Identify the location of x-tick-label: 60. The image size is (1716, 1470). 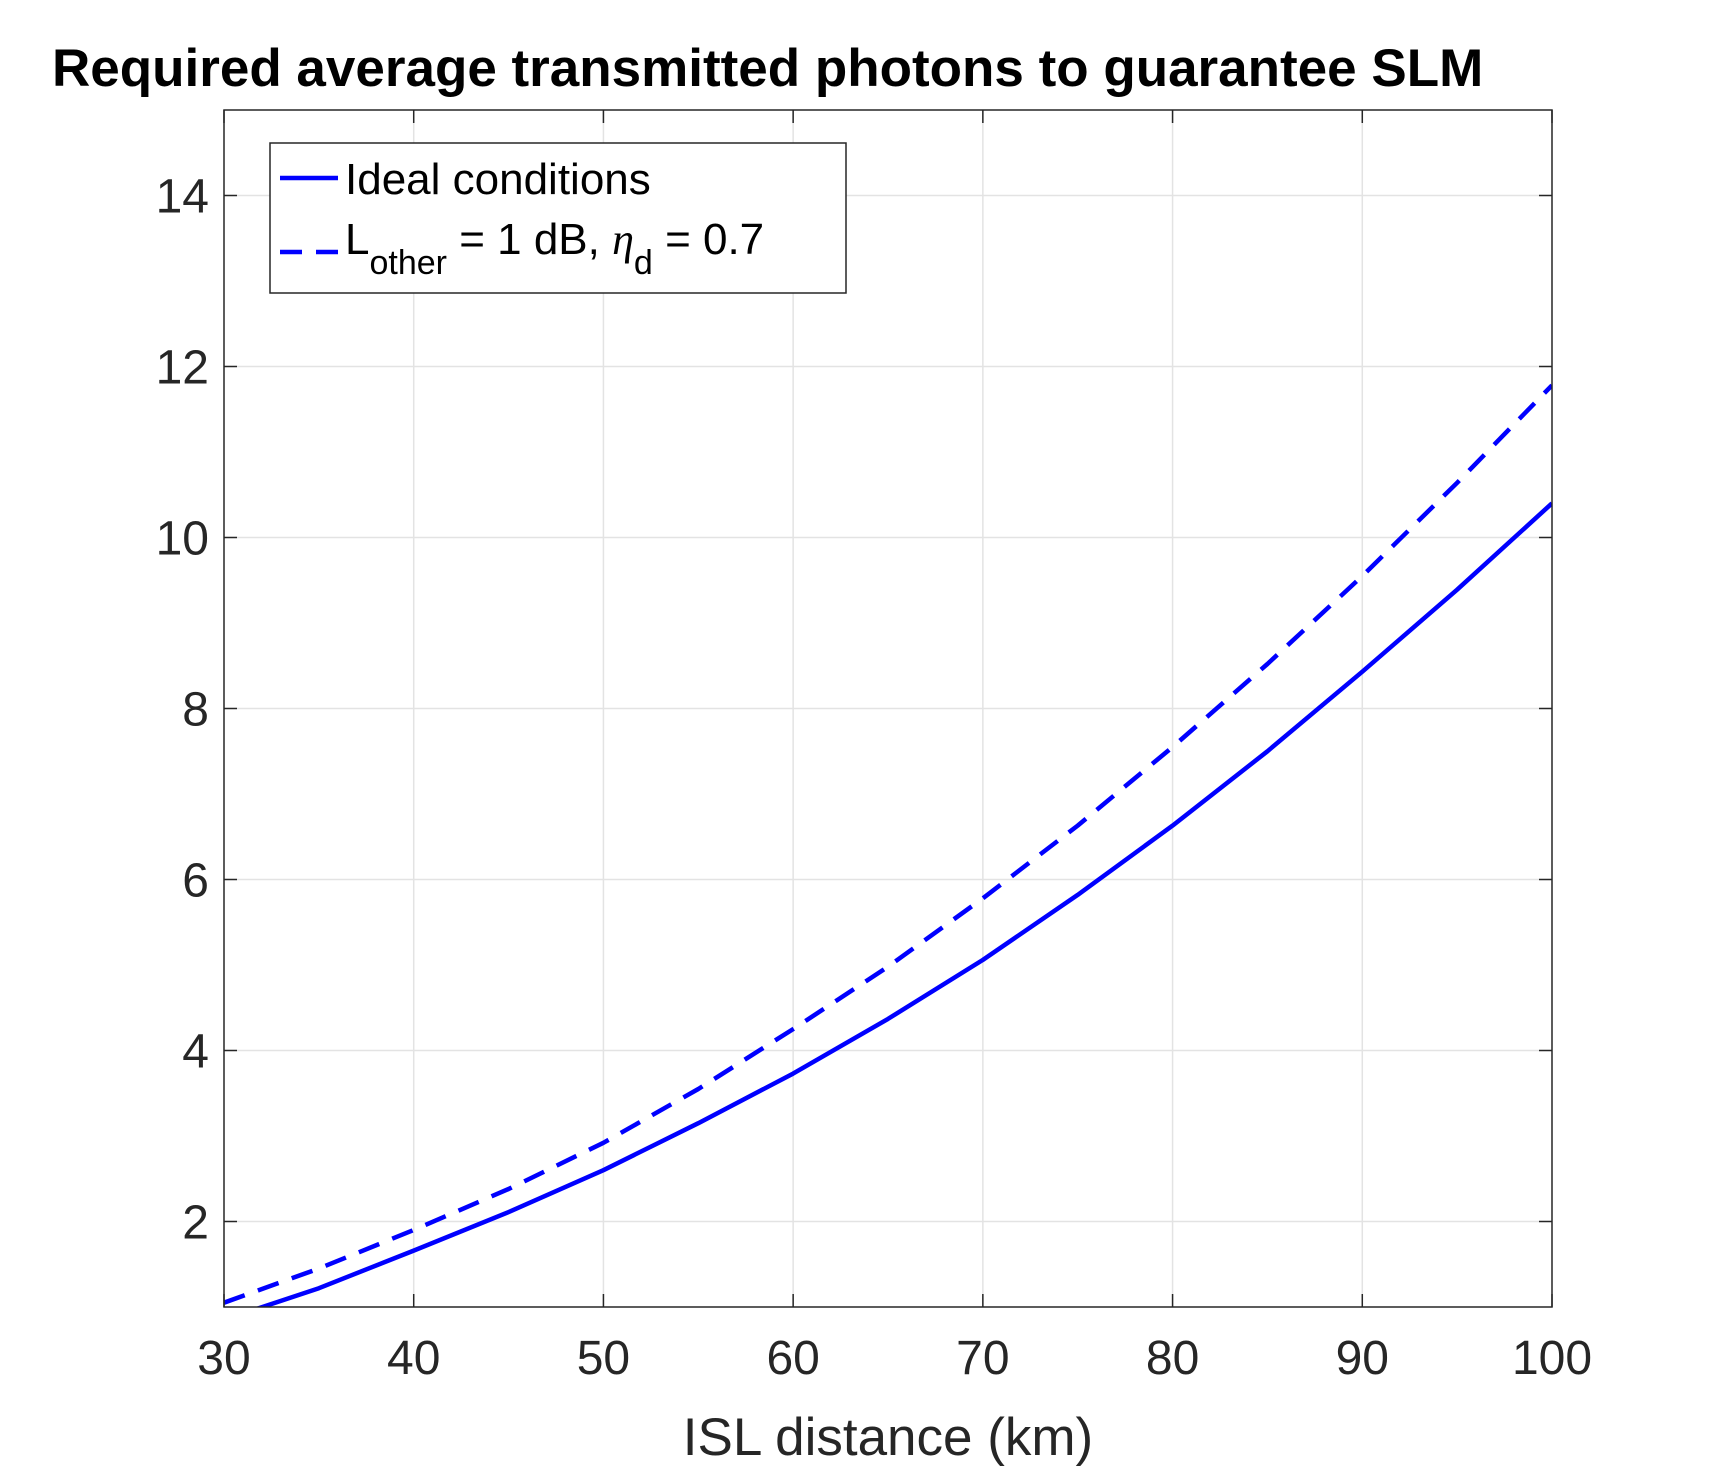
(792, 1358).